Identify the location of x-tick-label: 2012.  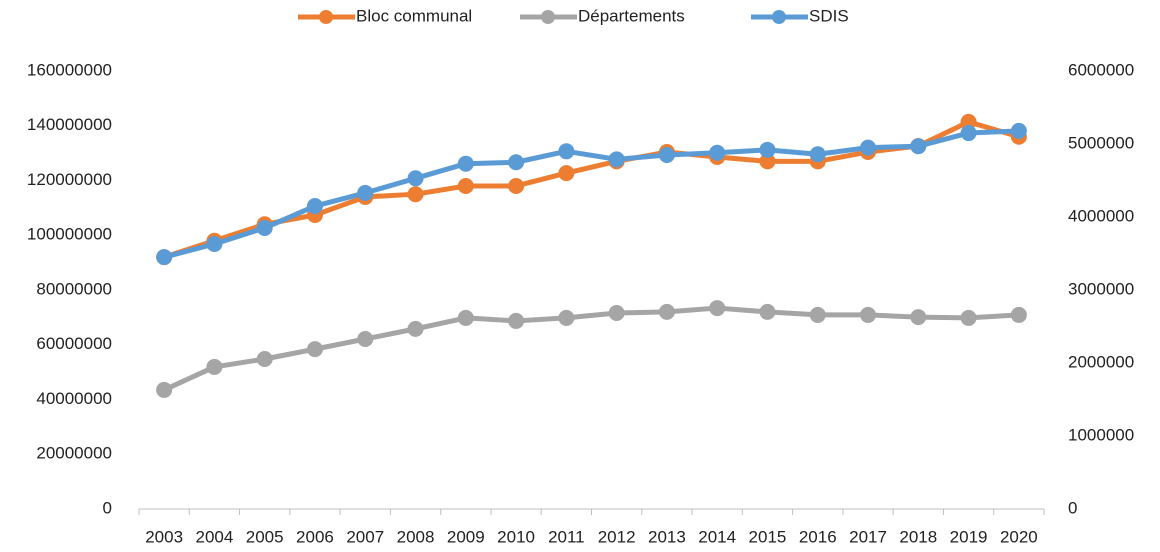
(617, 536).